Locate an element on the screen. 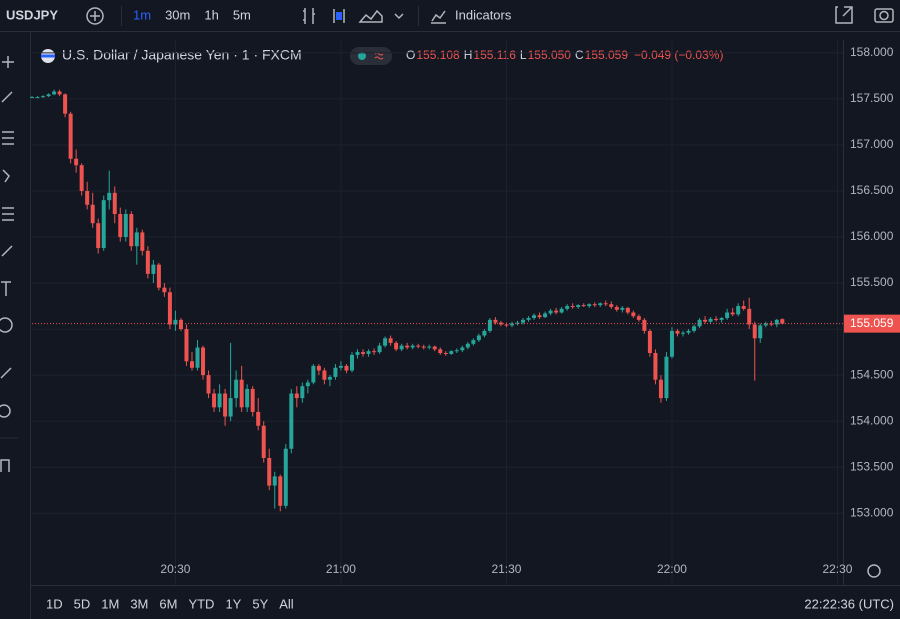 The width and height of the screenshot is (900, 619). range-button: 1D is located at coordinates (54, 603).